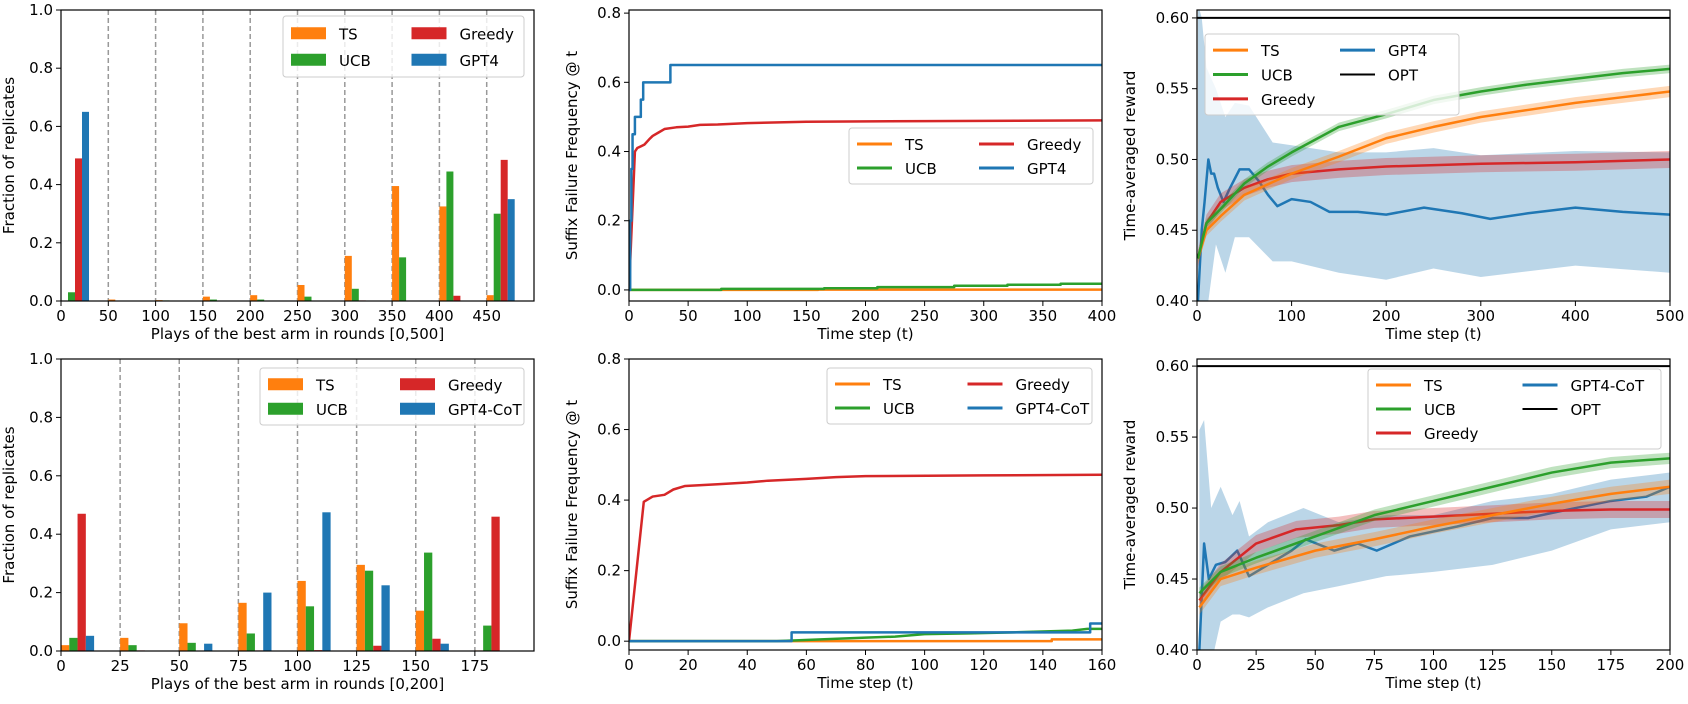 The height and width of the screenshot is (704, 1688). I want to click on y-tick-label: 0.4, so click(41, 534).